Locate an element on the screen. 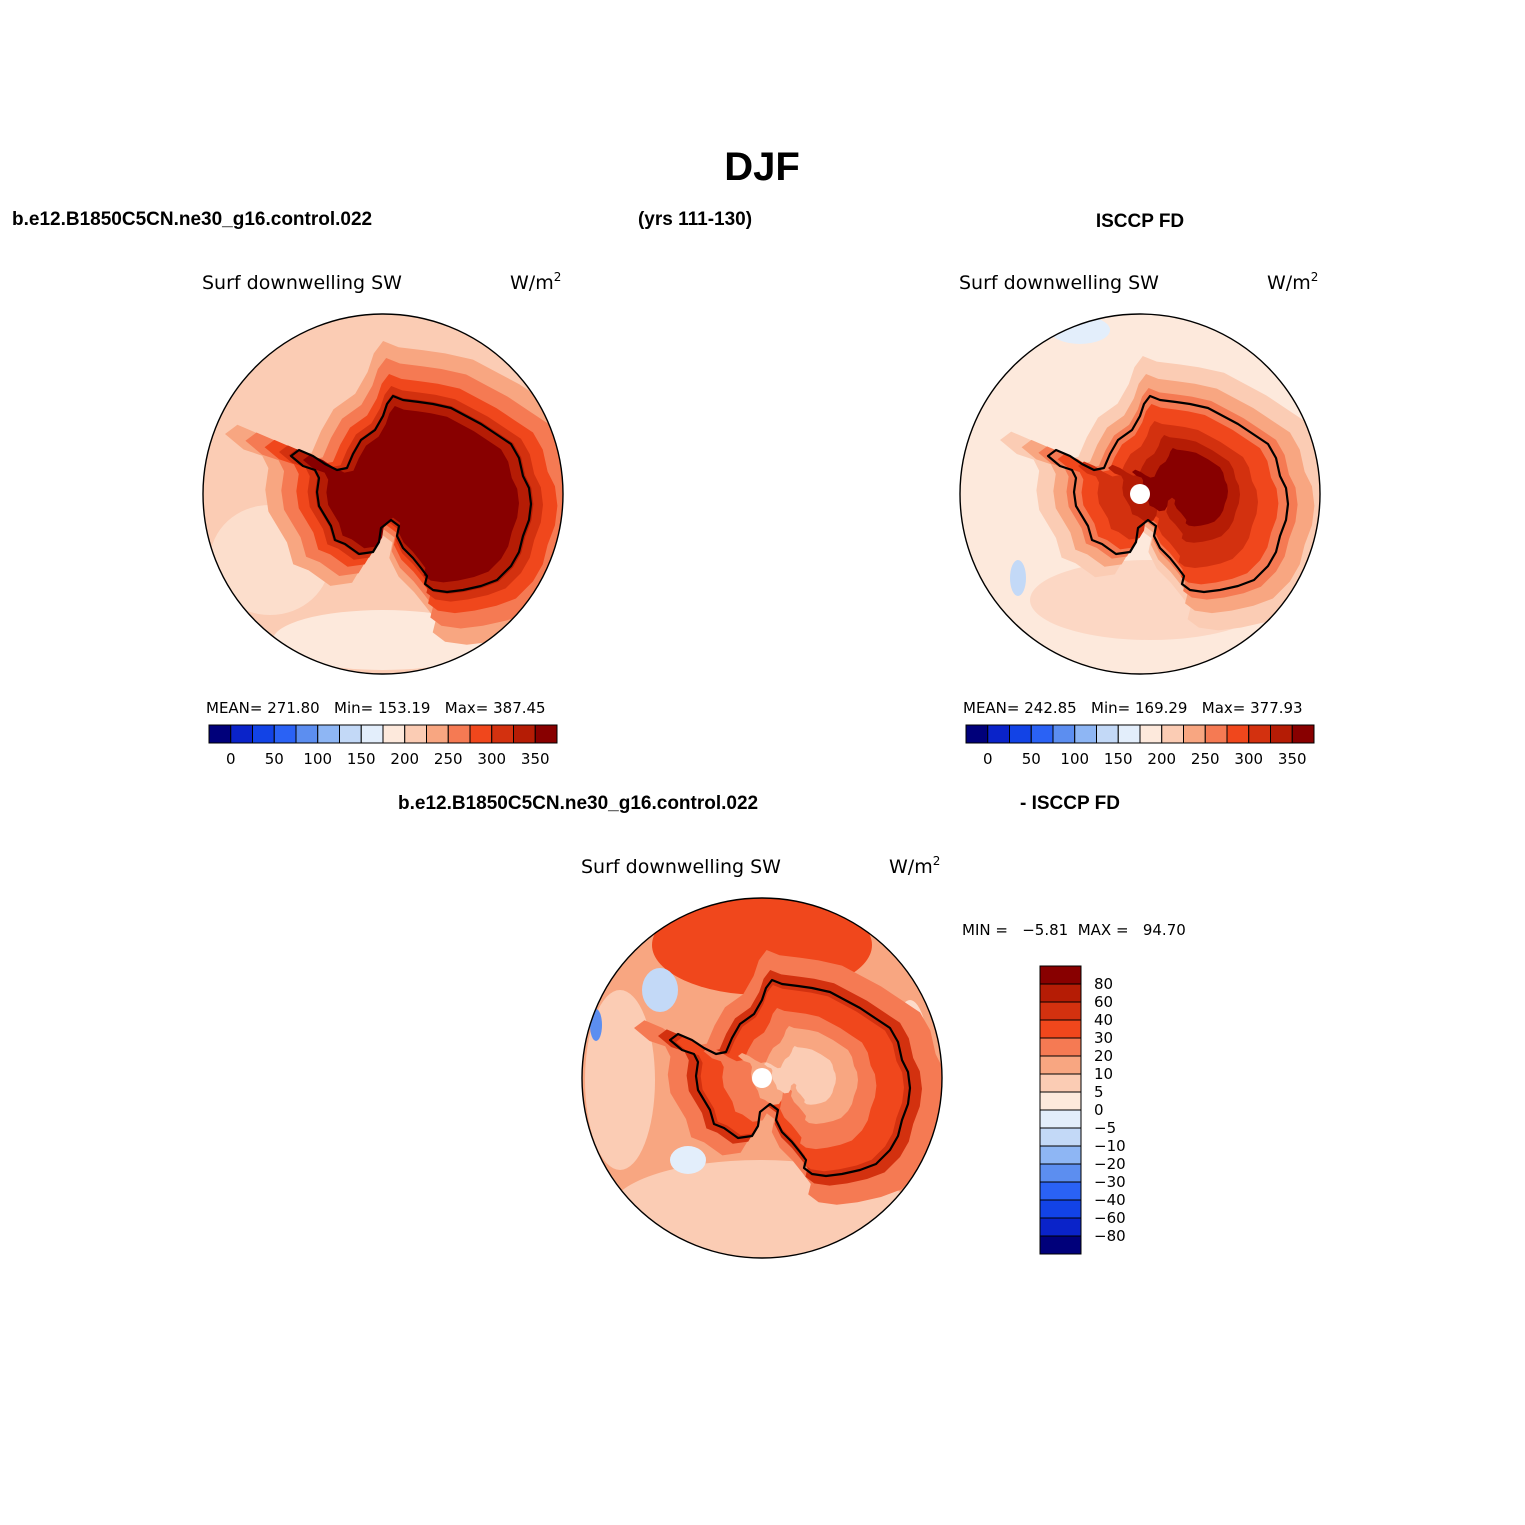 Image resolution: width=1525 pixels, height=1525 pixels. panel-model-units: W/m2 is located at coordinates (535, 282).